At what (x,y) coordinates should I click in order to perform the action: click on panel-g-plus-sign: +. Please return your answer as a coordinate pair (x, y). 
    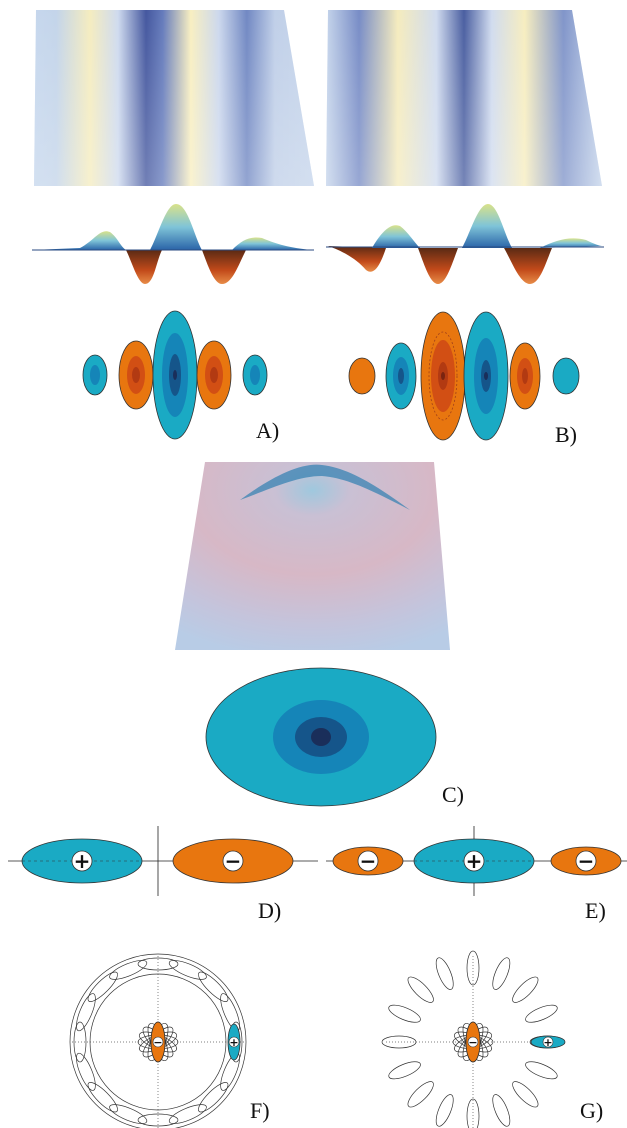
    Looking at the image, I should click on (547, 1042).